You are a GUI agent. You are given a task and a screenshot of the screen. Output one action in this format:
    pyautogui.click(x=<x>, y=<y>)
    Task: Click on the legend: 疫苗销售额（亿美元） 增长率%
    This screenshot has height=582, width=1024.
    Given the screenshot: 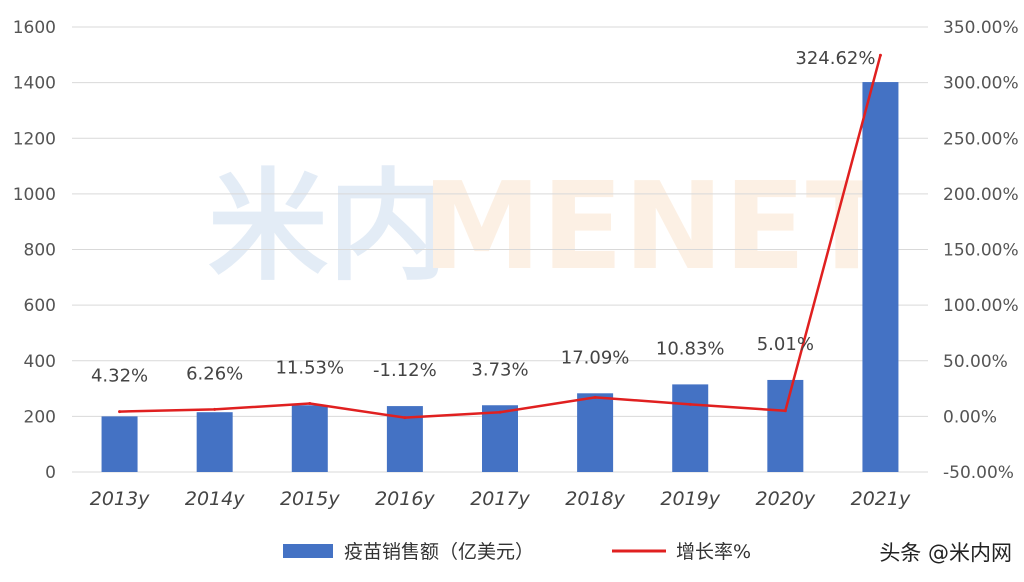 What is the action you would take?
    pyautogui.click(x=517, y=552)
    